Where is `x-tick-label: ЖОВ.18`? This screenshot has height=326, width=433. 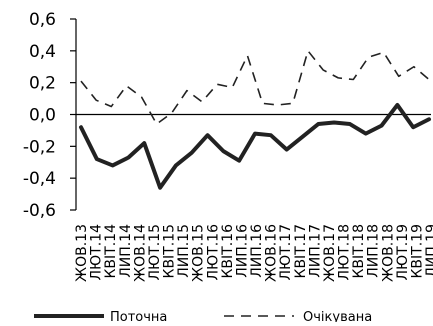
x-tick-label: ЖОВ.18 is located at coordinates (388, 253).